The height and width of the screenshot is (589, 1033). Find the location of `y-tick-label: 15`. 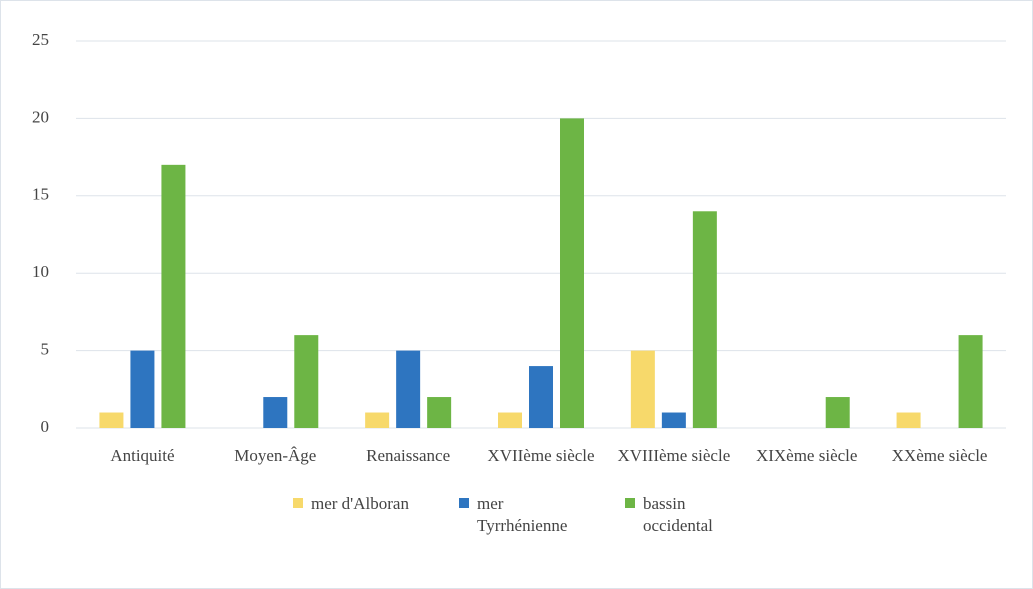

y-tick-label: 15 is located at coordinates (40, 194).